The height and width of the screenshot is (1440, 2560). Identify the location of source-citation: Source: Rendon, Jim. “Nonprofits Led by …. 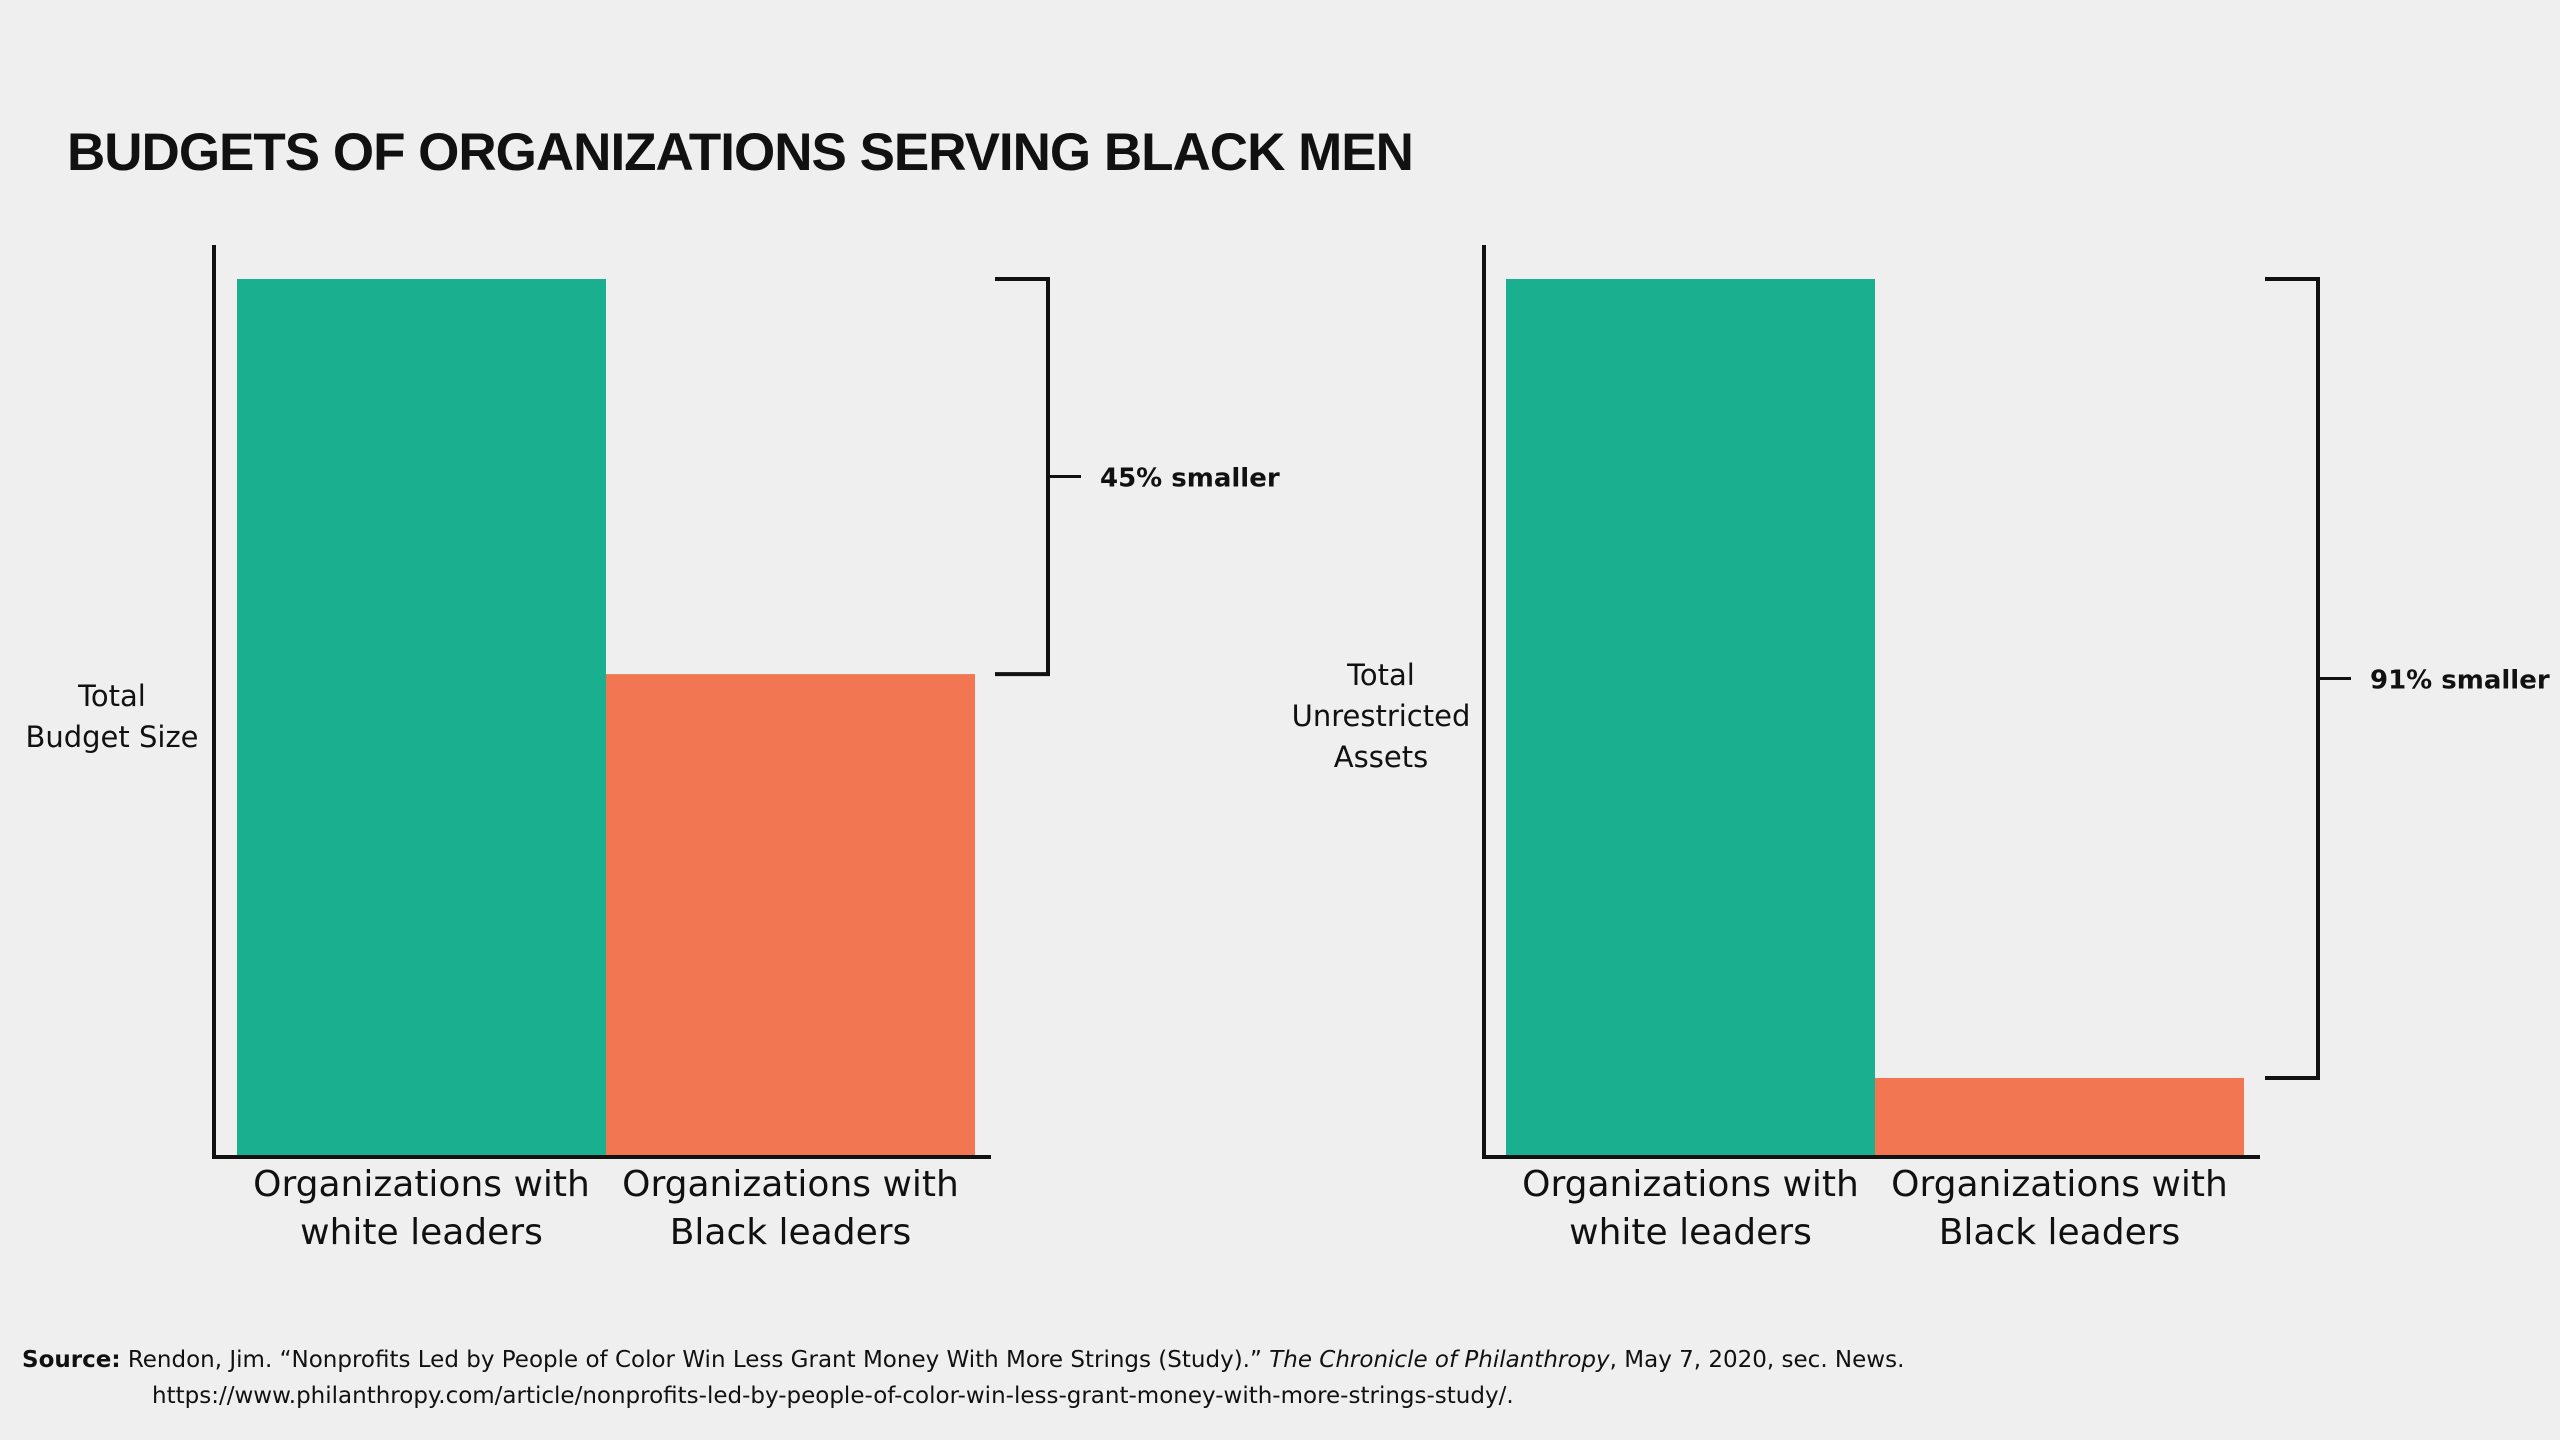
(1272, 1378).